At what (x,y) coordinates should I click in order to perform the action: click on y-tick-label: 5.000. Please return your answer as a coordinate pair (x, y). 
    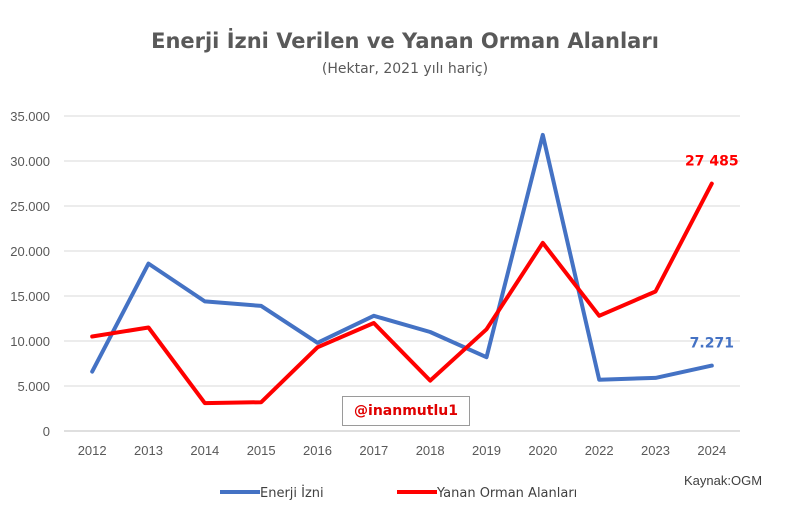
    Looking at the image, I should click on (33, 386).